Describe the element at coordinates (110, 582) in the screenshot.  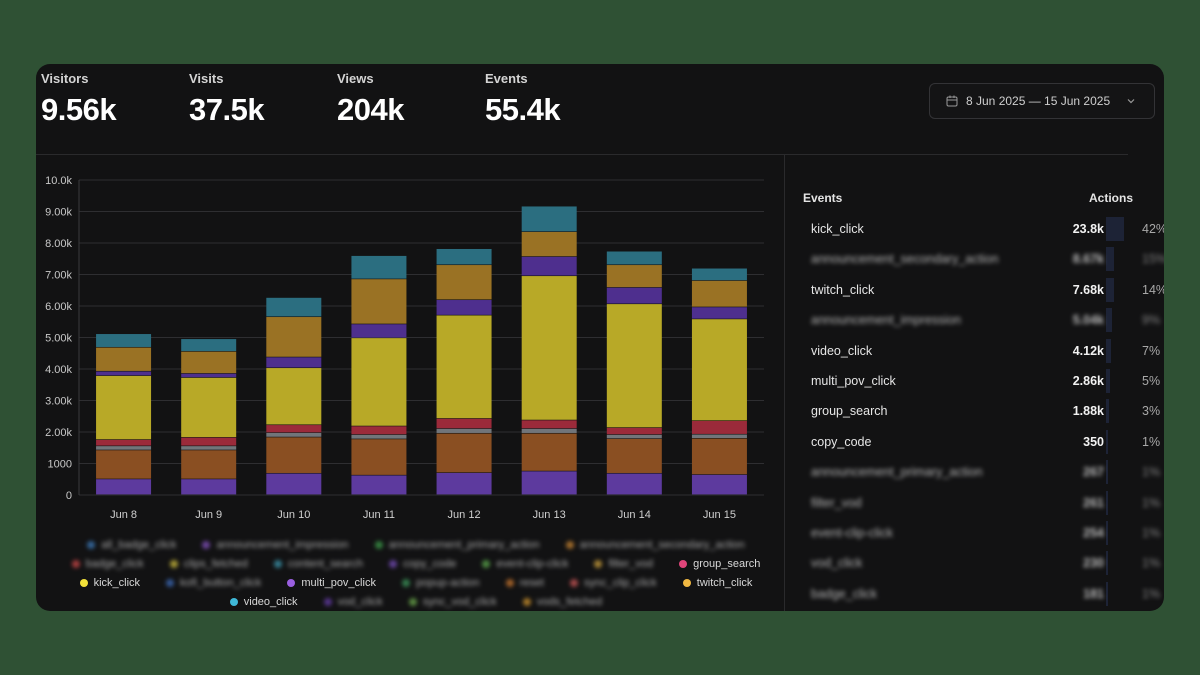
I see `legend-item: kick_click` at that location.